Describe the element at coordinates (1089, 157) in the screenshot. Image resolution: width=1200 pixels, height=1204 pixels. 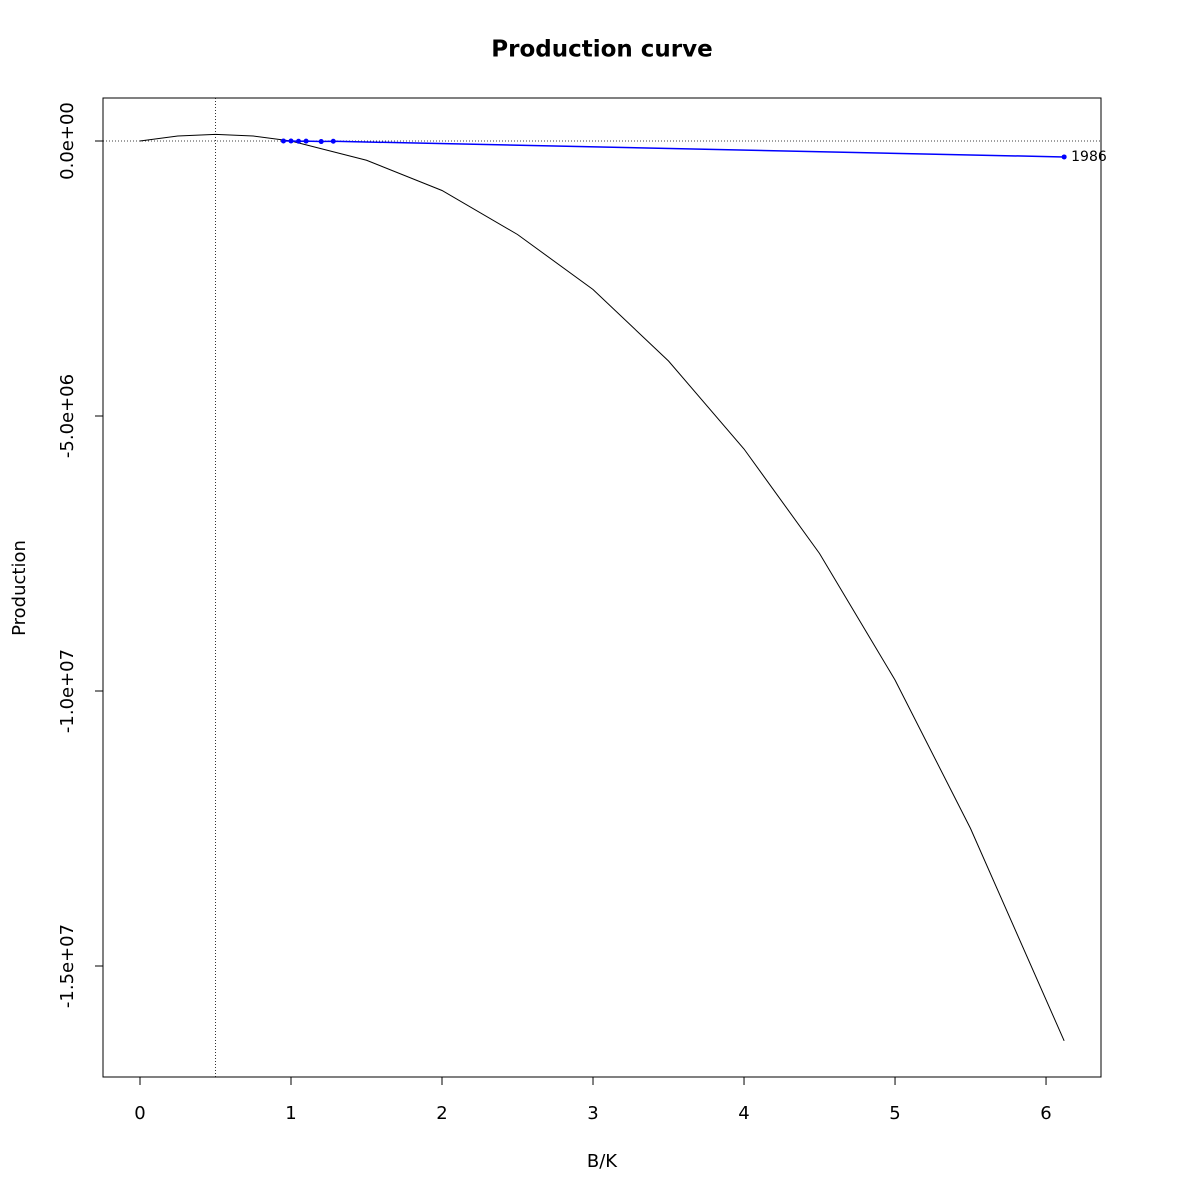
I see `point-label: 1986` at that location.